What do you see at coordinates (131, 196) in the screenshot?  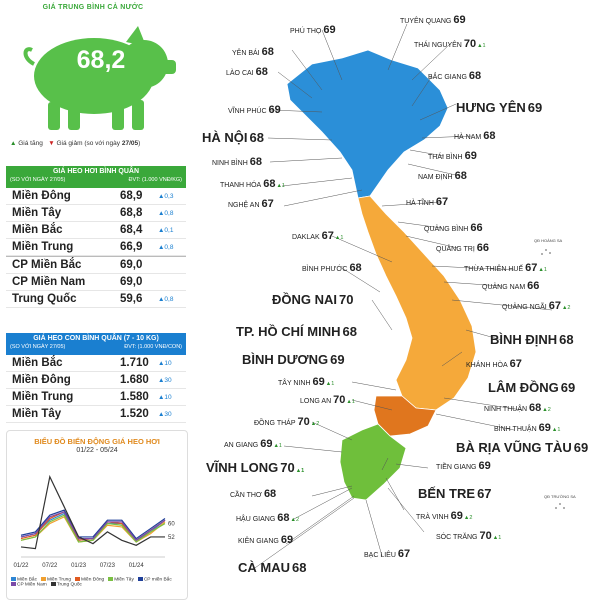 I see `cell-value: 68,9` at bounding box center [131, 196].